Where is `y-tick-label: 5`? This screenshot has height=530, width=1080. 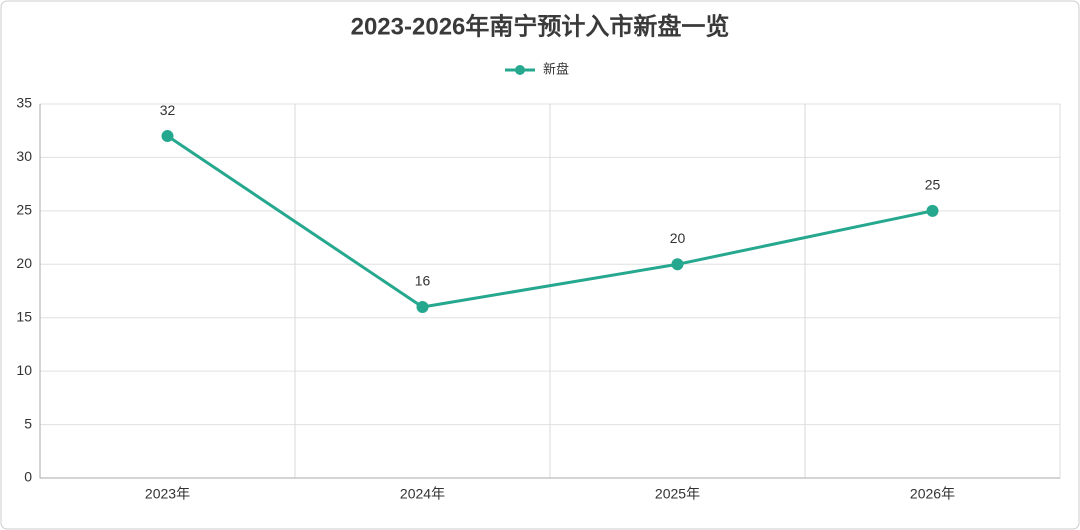 y-tick-label: 5 is located at coordinates (28, 423).